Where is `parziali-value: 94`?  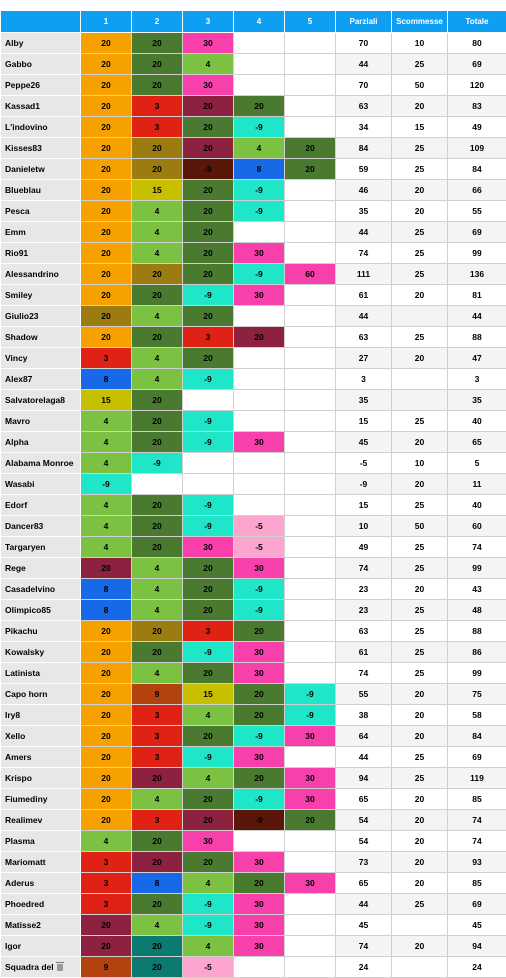
parziali-value: 94 is located at coordinates (364, 778).